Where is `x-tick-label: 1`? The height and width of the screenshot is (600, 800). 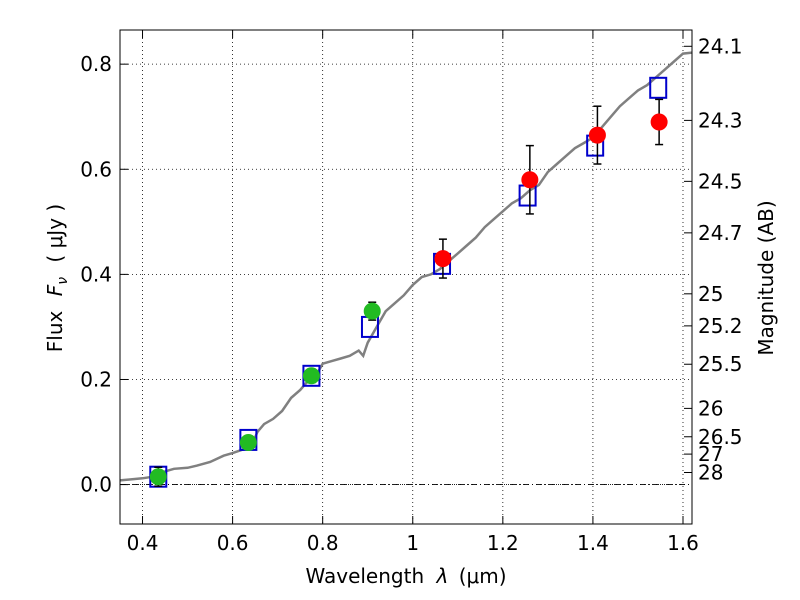 x-tick-label: 1 is located at coordinates (412, 543).